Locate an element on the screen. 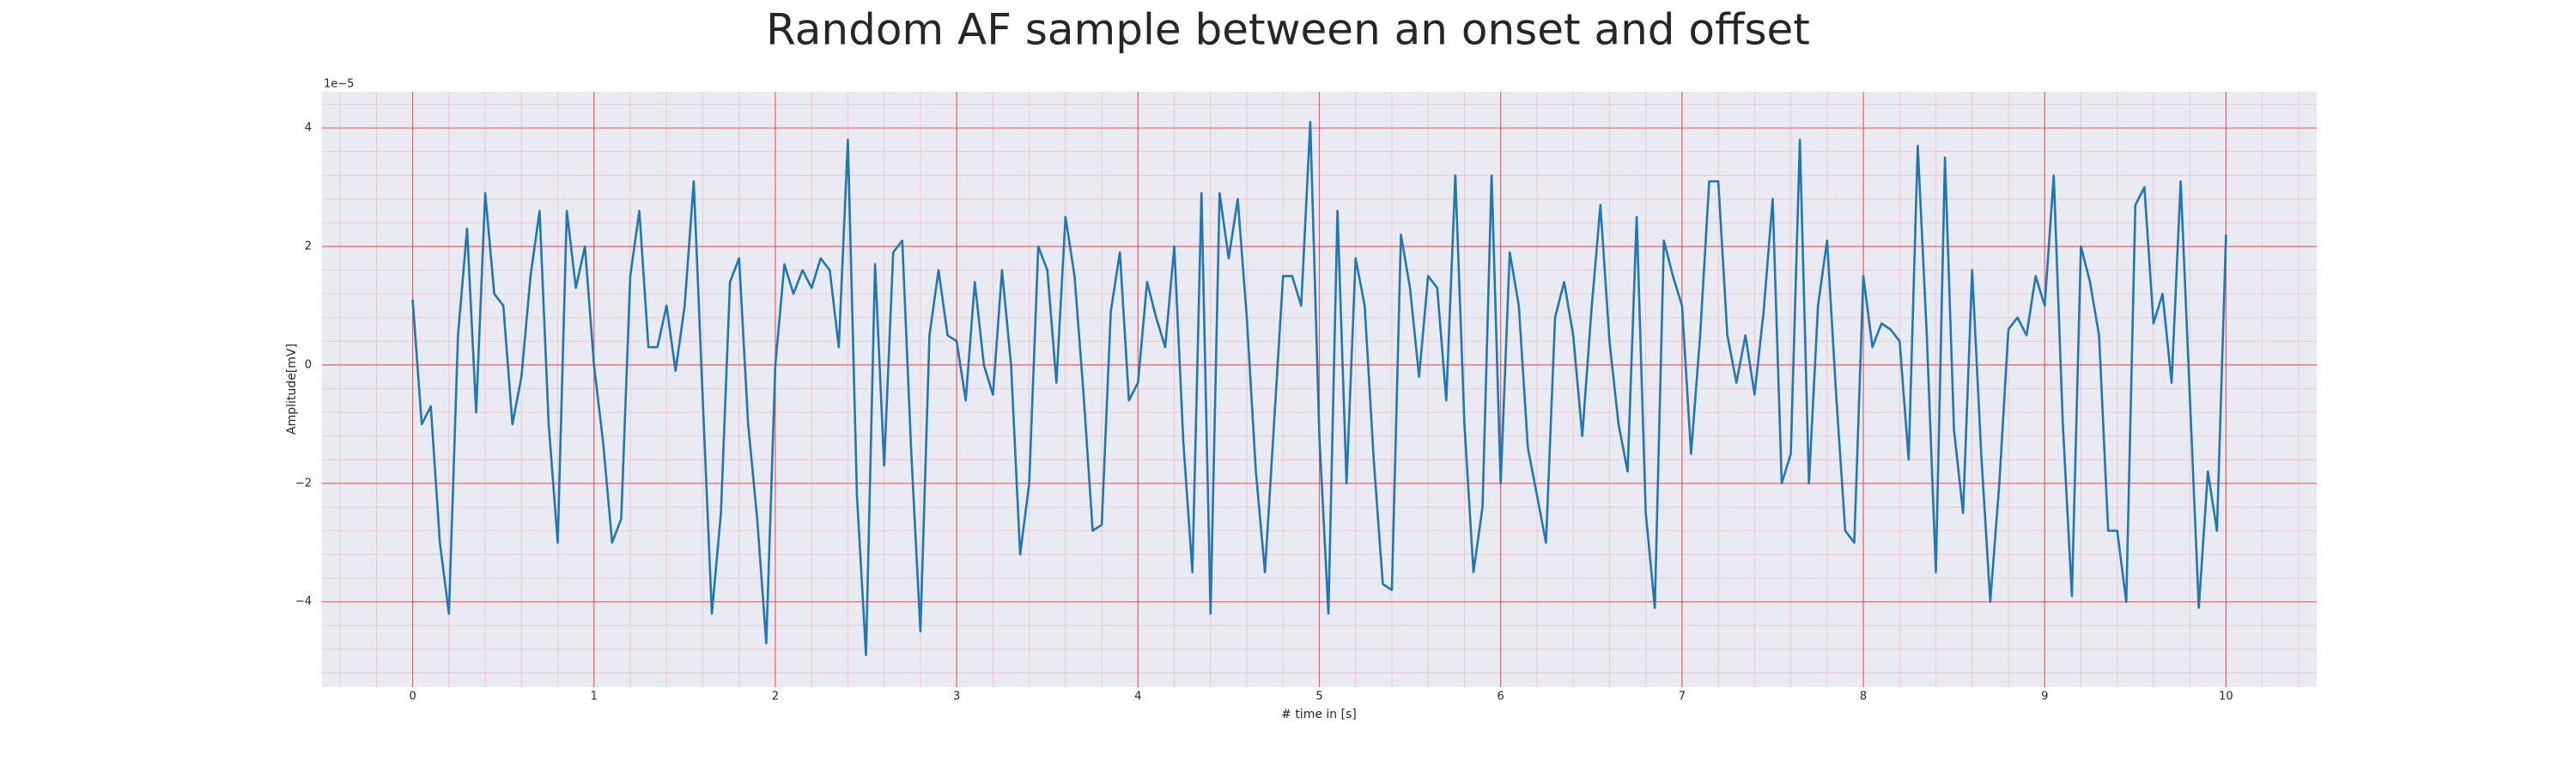 The image size is (2576, 773). y-tick-label: 2 is located at coordinates (308, 246).